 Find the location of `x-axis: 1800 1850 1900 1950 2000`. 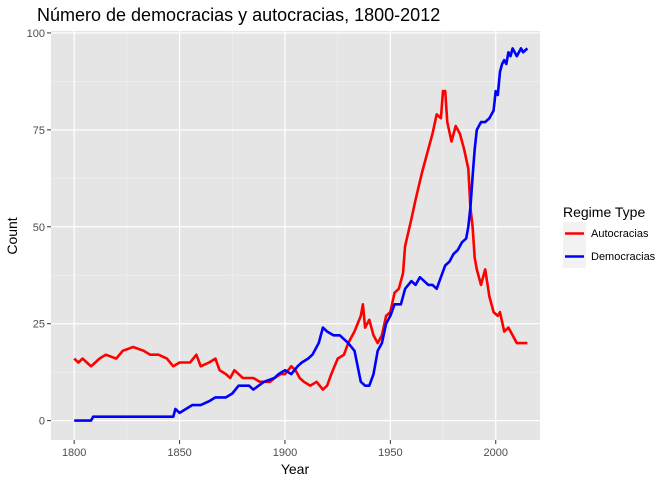

x-axis: 1800 1850 1900 1950 2000 is located at coordinates (285, 449).